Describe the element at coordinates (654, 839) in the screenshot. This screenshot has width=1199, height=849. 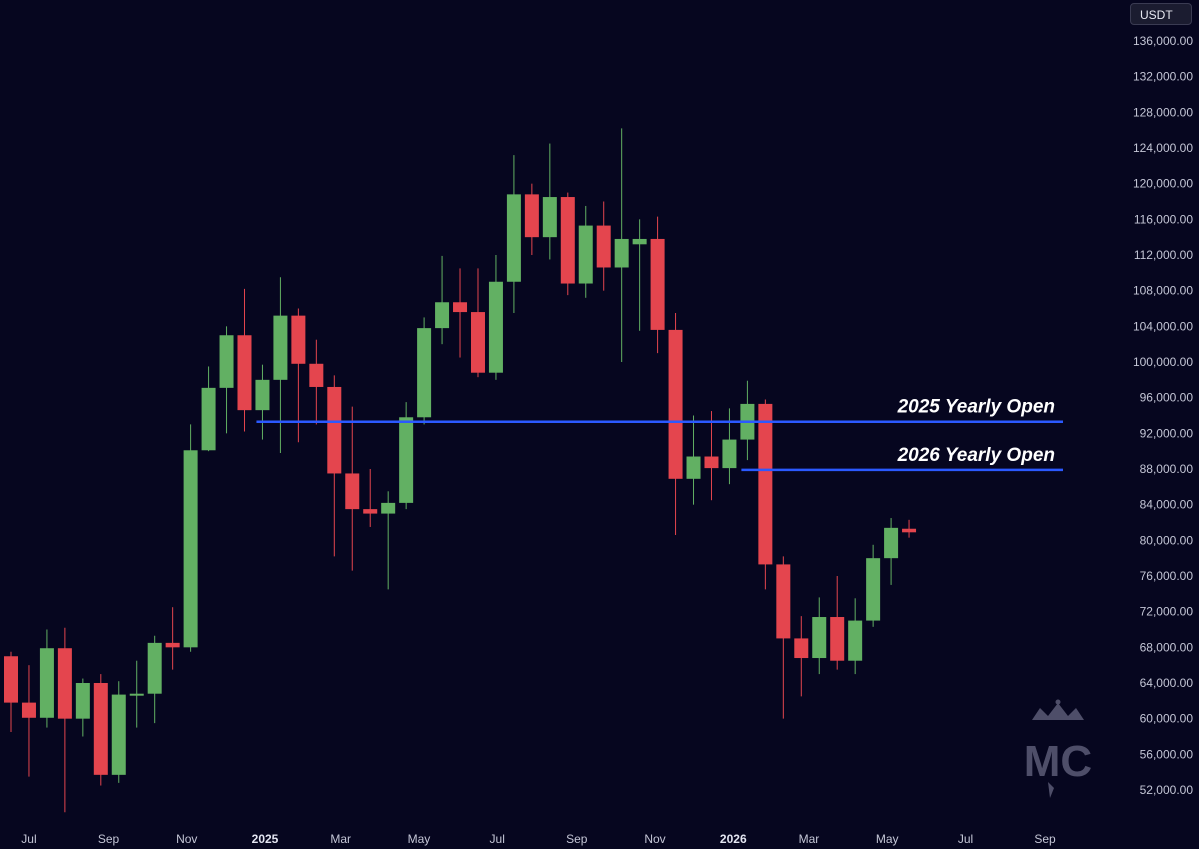
I see `time-tick-label: Nov` at that location.